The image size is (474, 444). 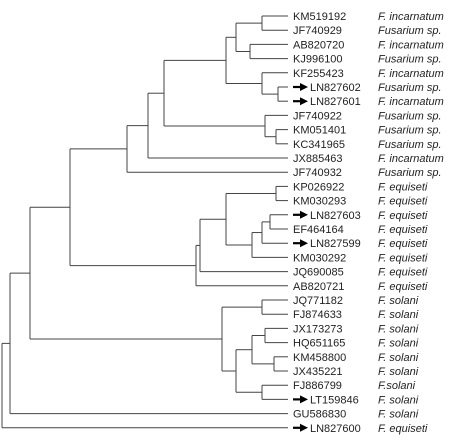 What do you see at coordinates (318, 60) in the screenshot?
I see `taxon-accession: KJ996100` at bounding box center [318, 60].